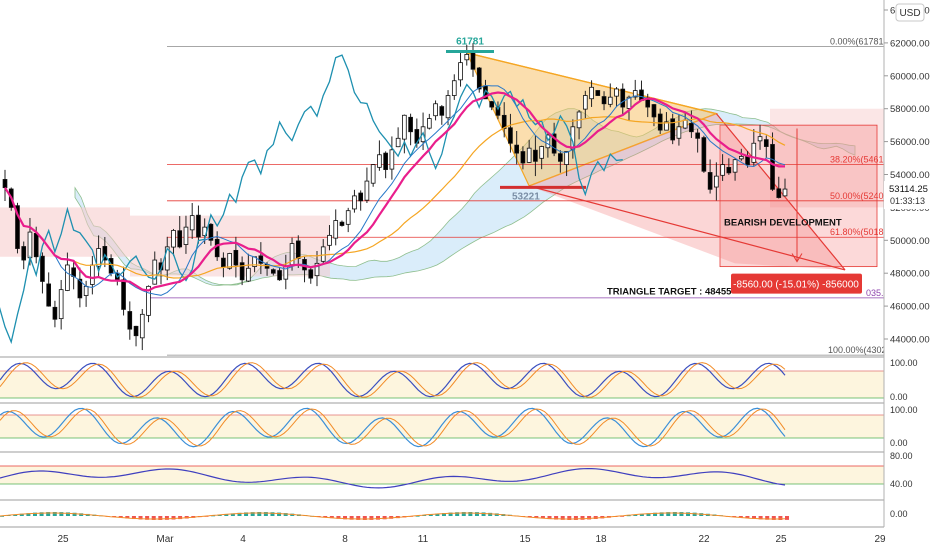  What do you see at coordinates (910, 76) in the screenshot?
I see `price-tick-label: 60000.00` at bounding box center [910, 76].